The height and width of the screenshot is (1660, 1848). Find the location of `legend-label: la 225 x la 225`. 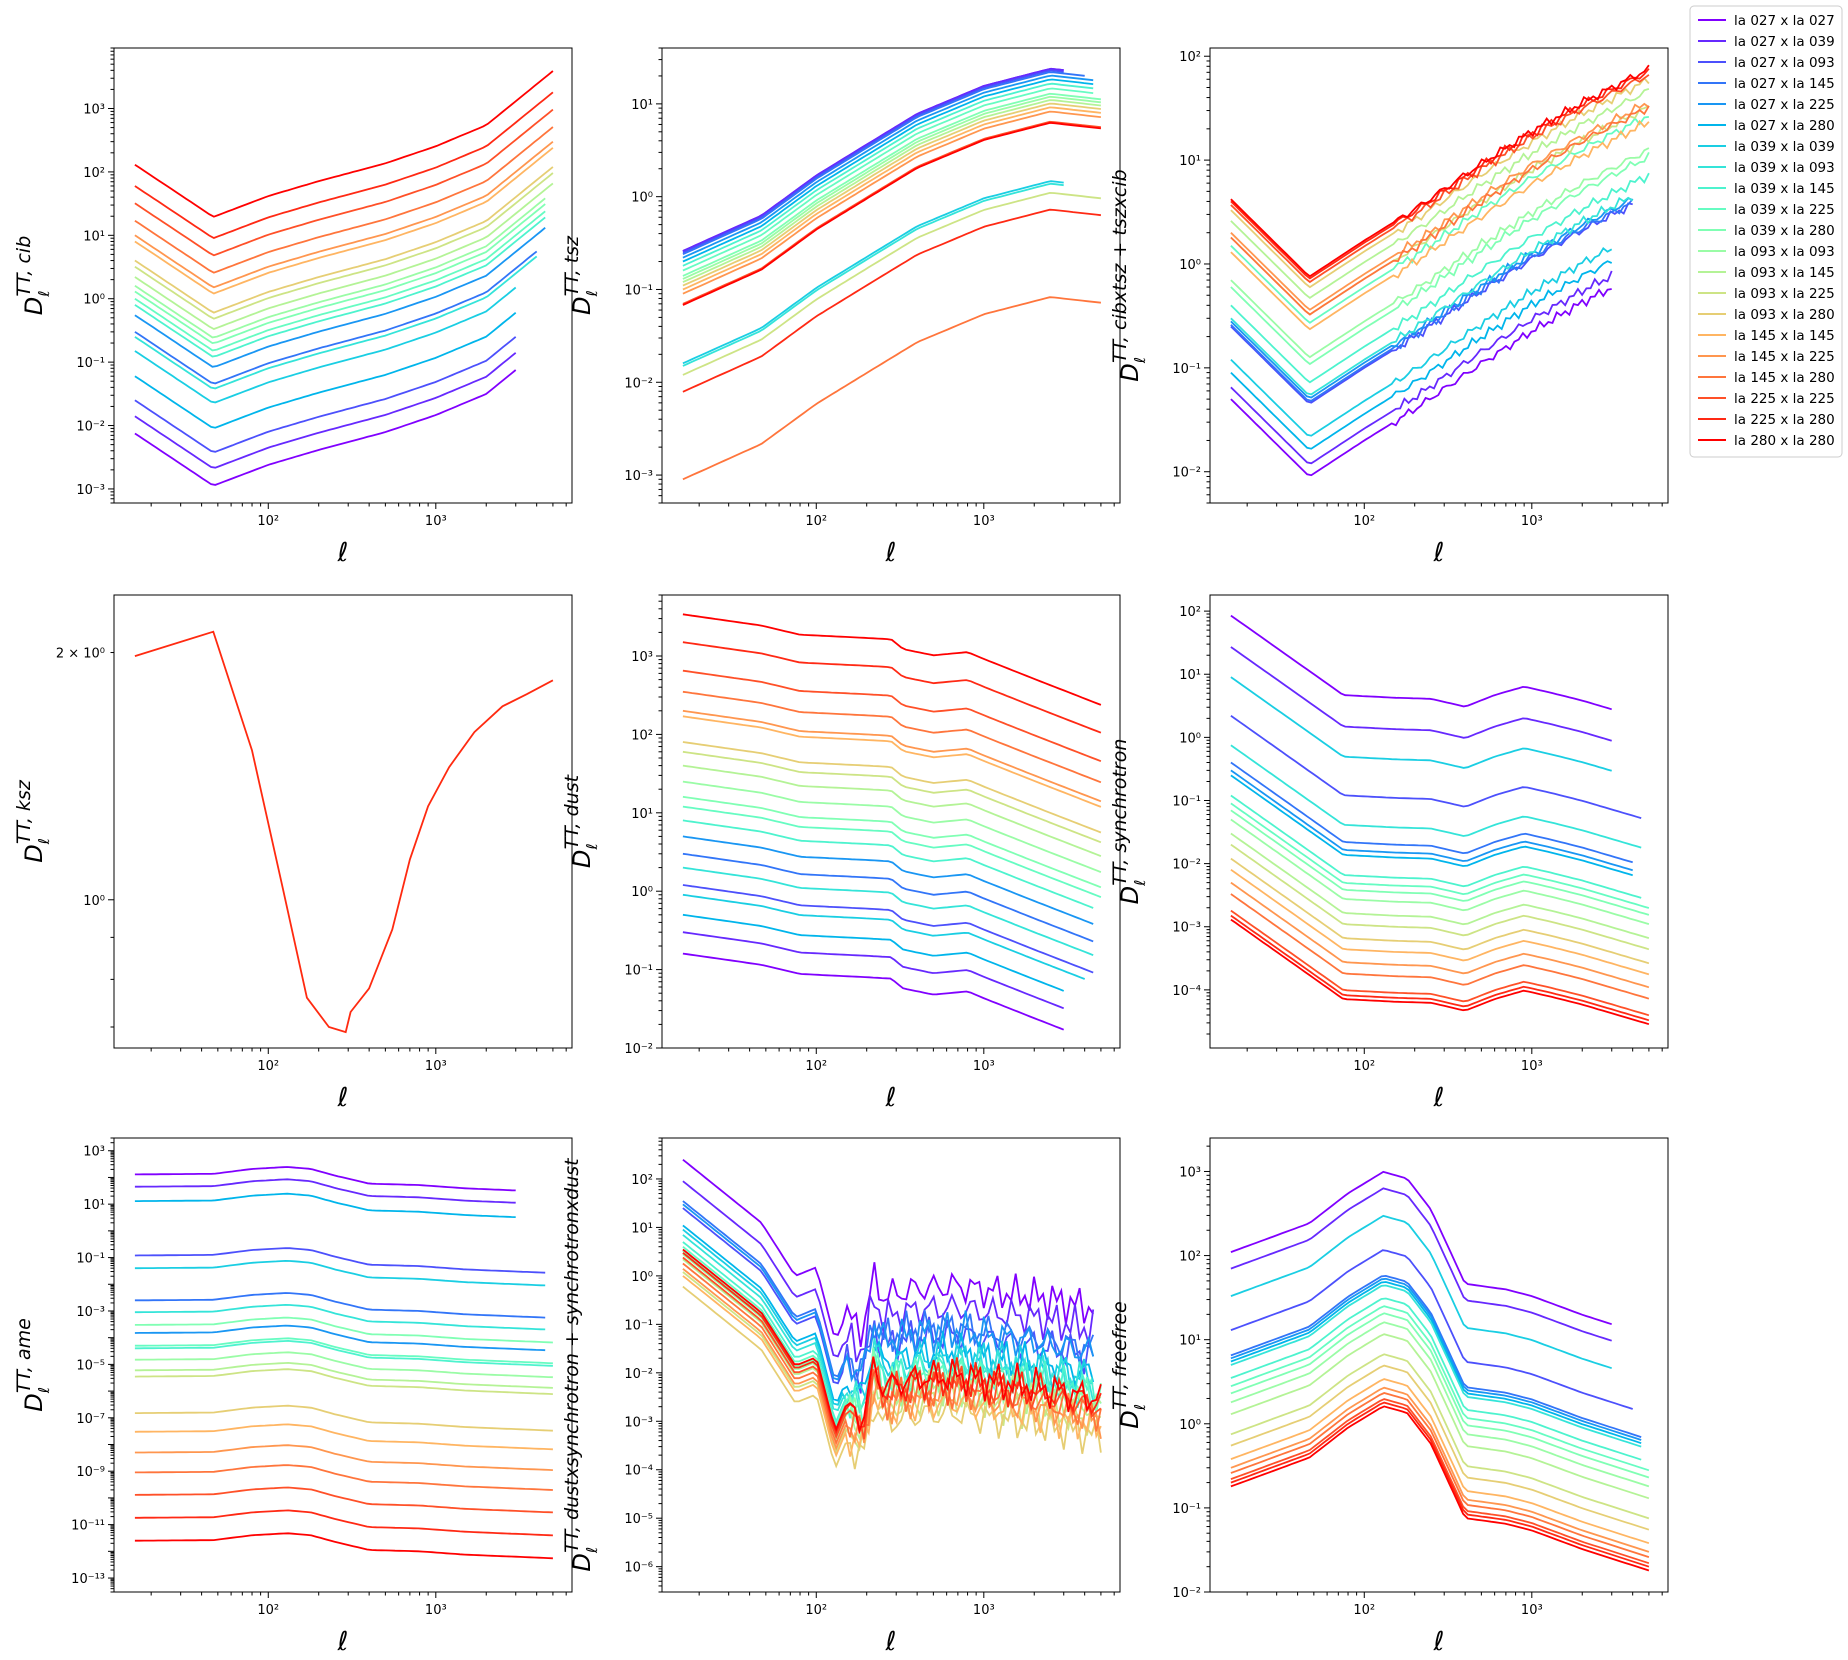

legend-label: la 225 x la 225 is located at coordinates (1784, 399).